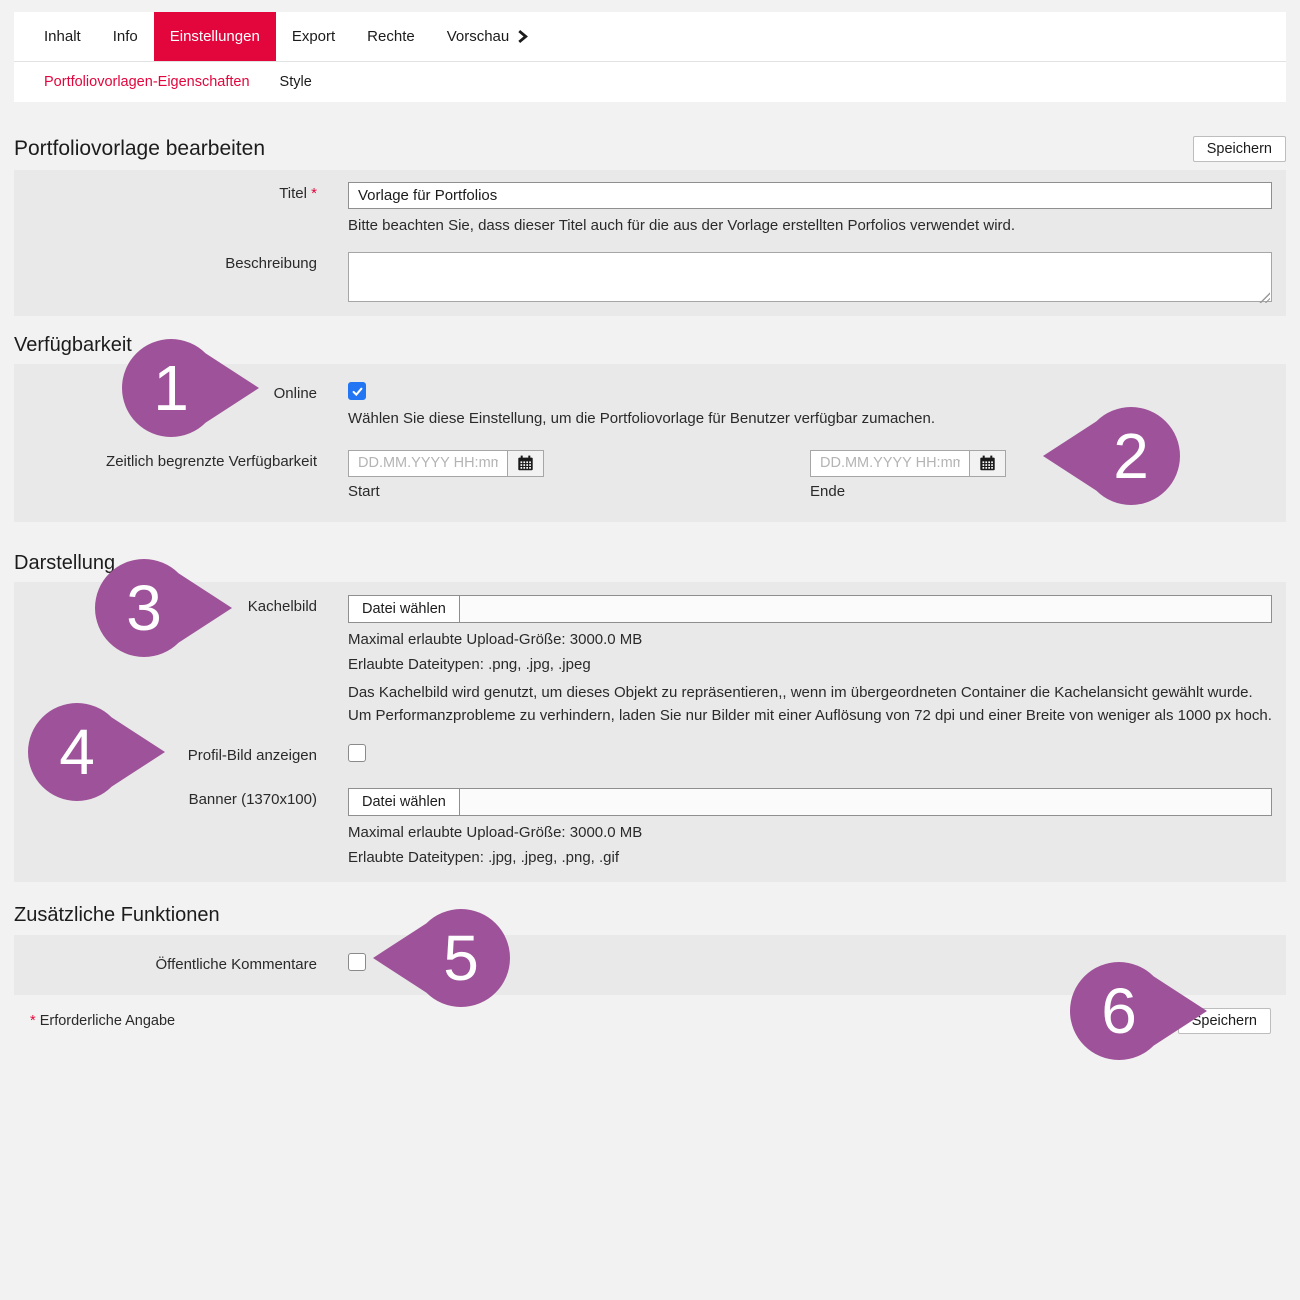 Image resolution: width=1300 pixels, height=1300 pixels. I want to click on form-header-row: Portfoliovorlage bearbeiten Speichern, so click(650, 149).